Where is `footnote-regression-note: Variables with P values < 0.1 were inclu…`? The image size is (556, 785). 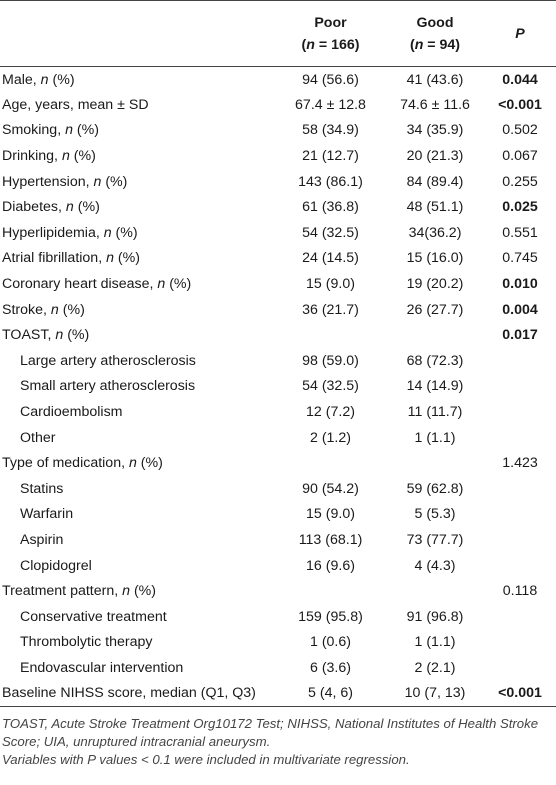
footnote-regression-note: Variables with P values < 0.1 were inclu… is located at coordinates (206, 759).